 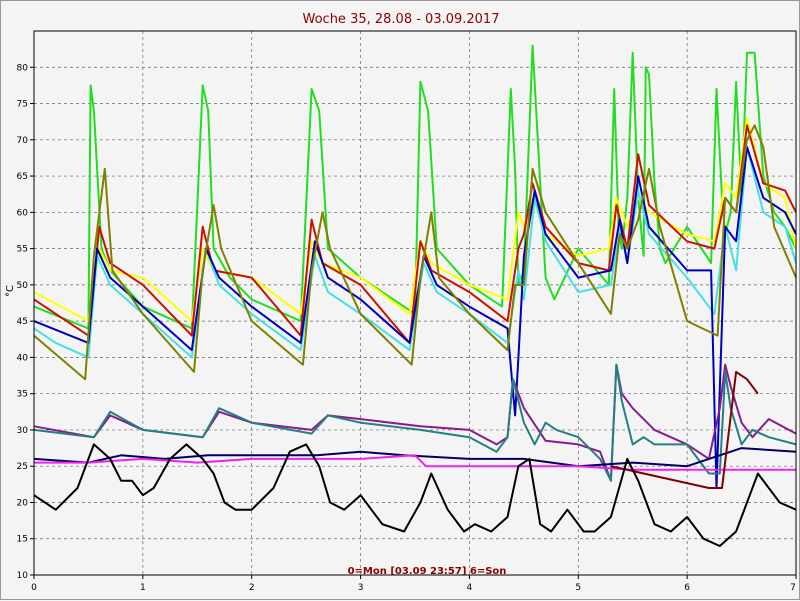 What do you see at coordinates (22, 395) in the screenshot?
I see `y-tick-label: 35` at bounding box center [22, 395].